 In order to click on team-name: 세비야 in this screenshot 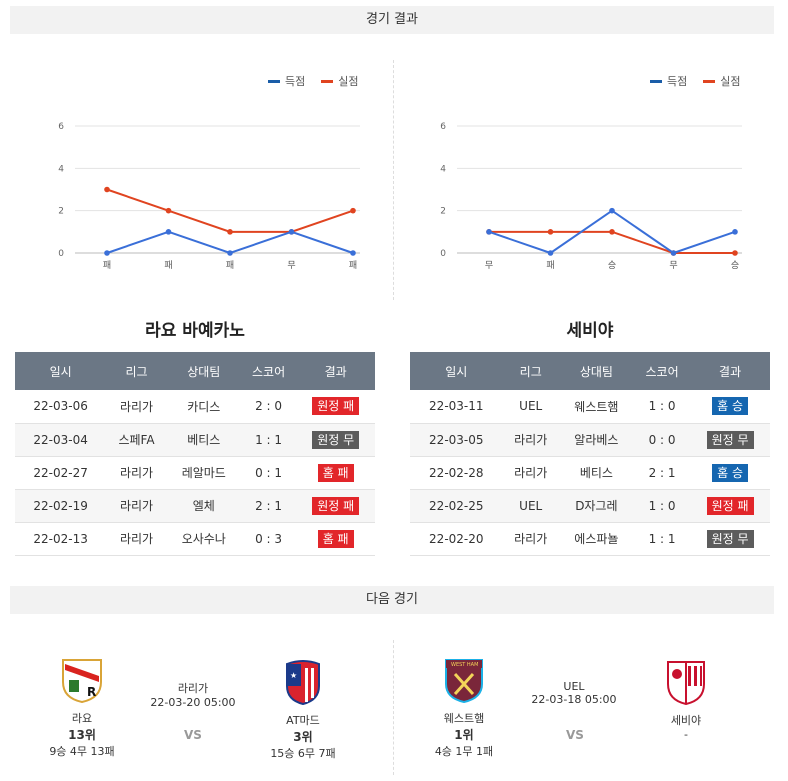, I will do `click(686, 720)`.